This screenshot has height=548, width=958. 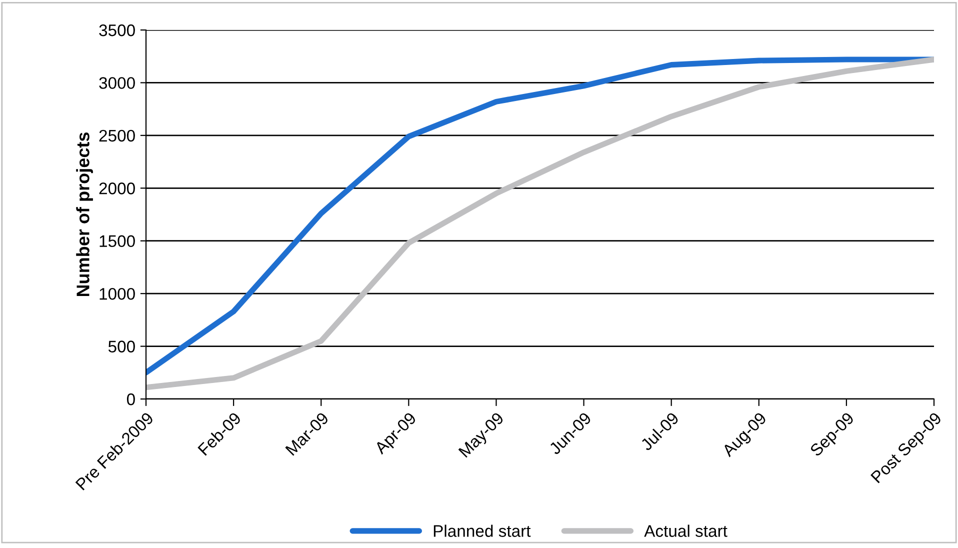 I want to click on y-tick-label: 1000, so click(x=117, y=294).